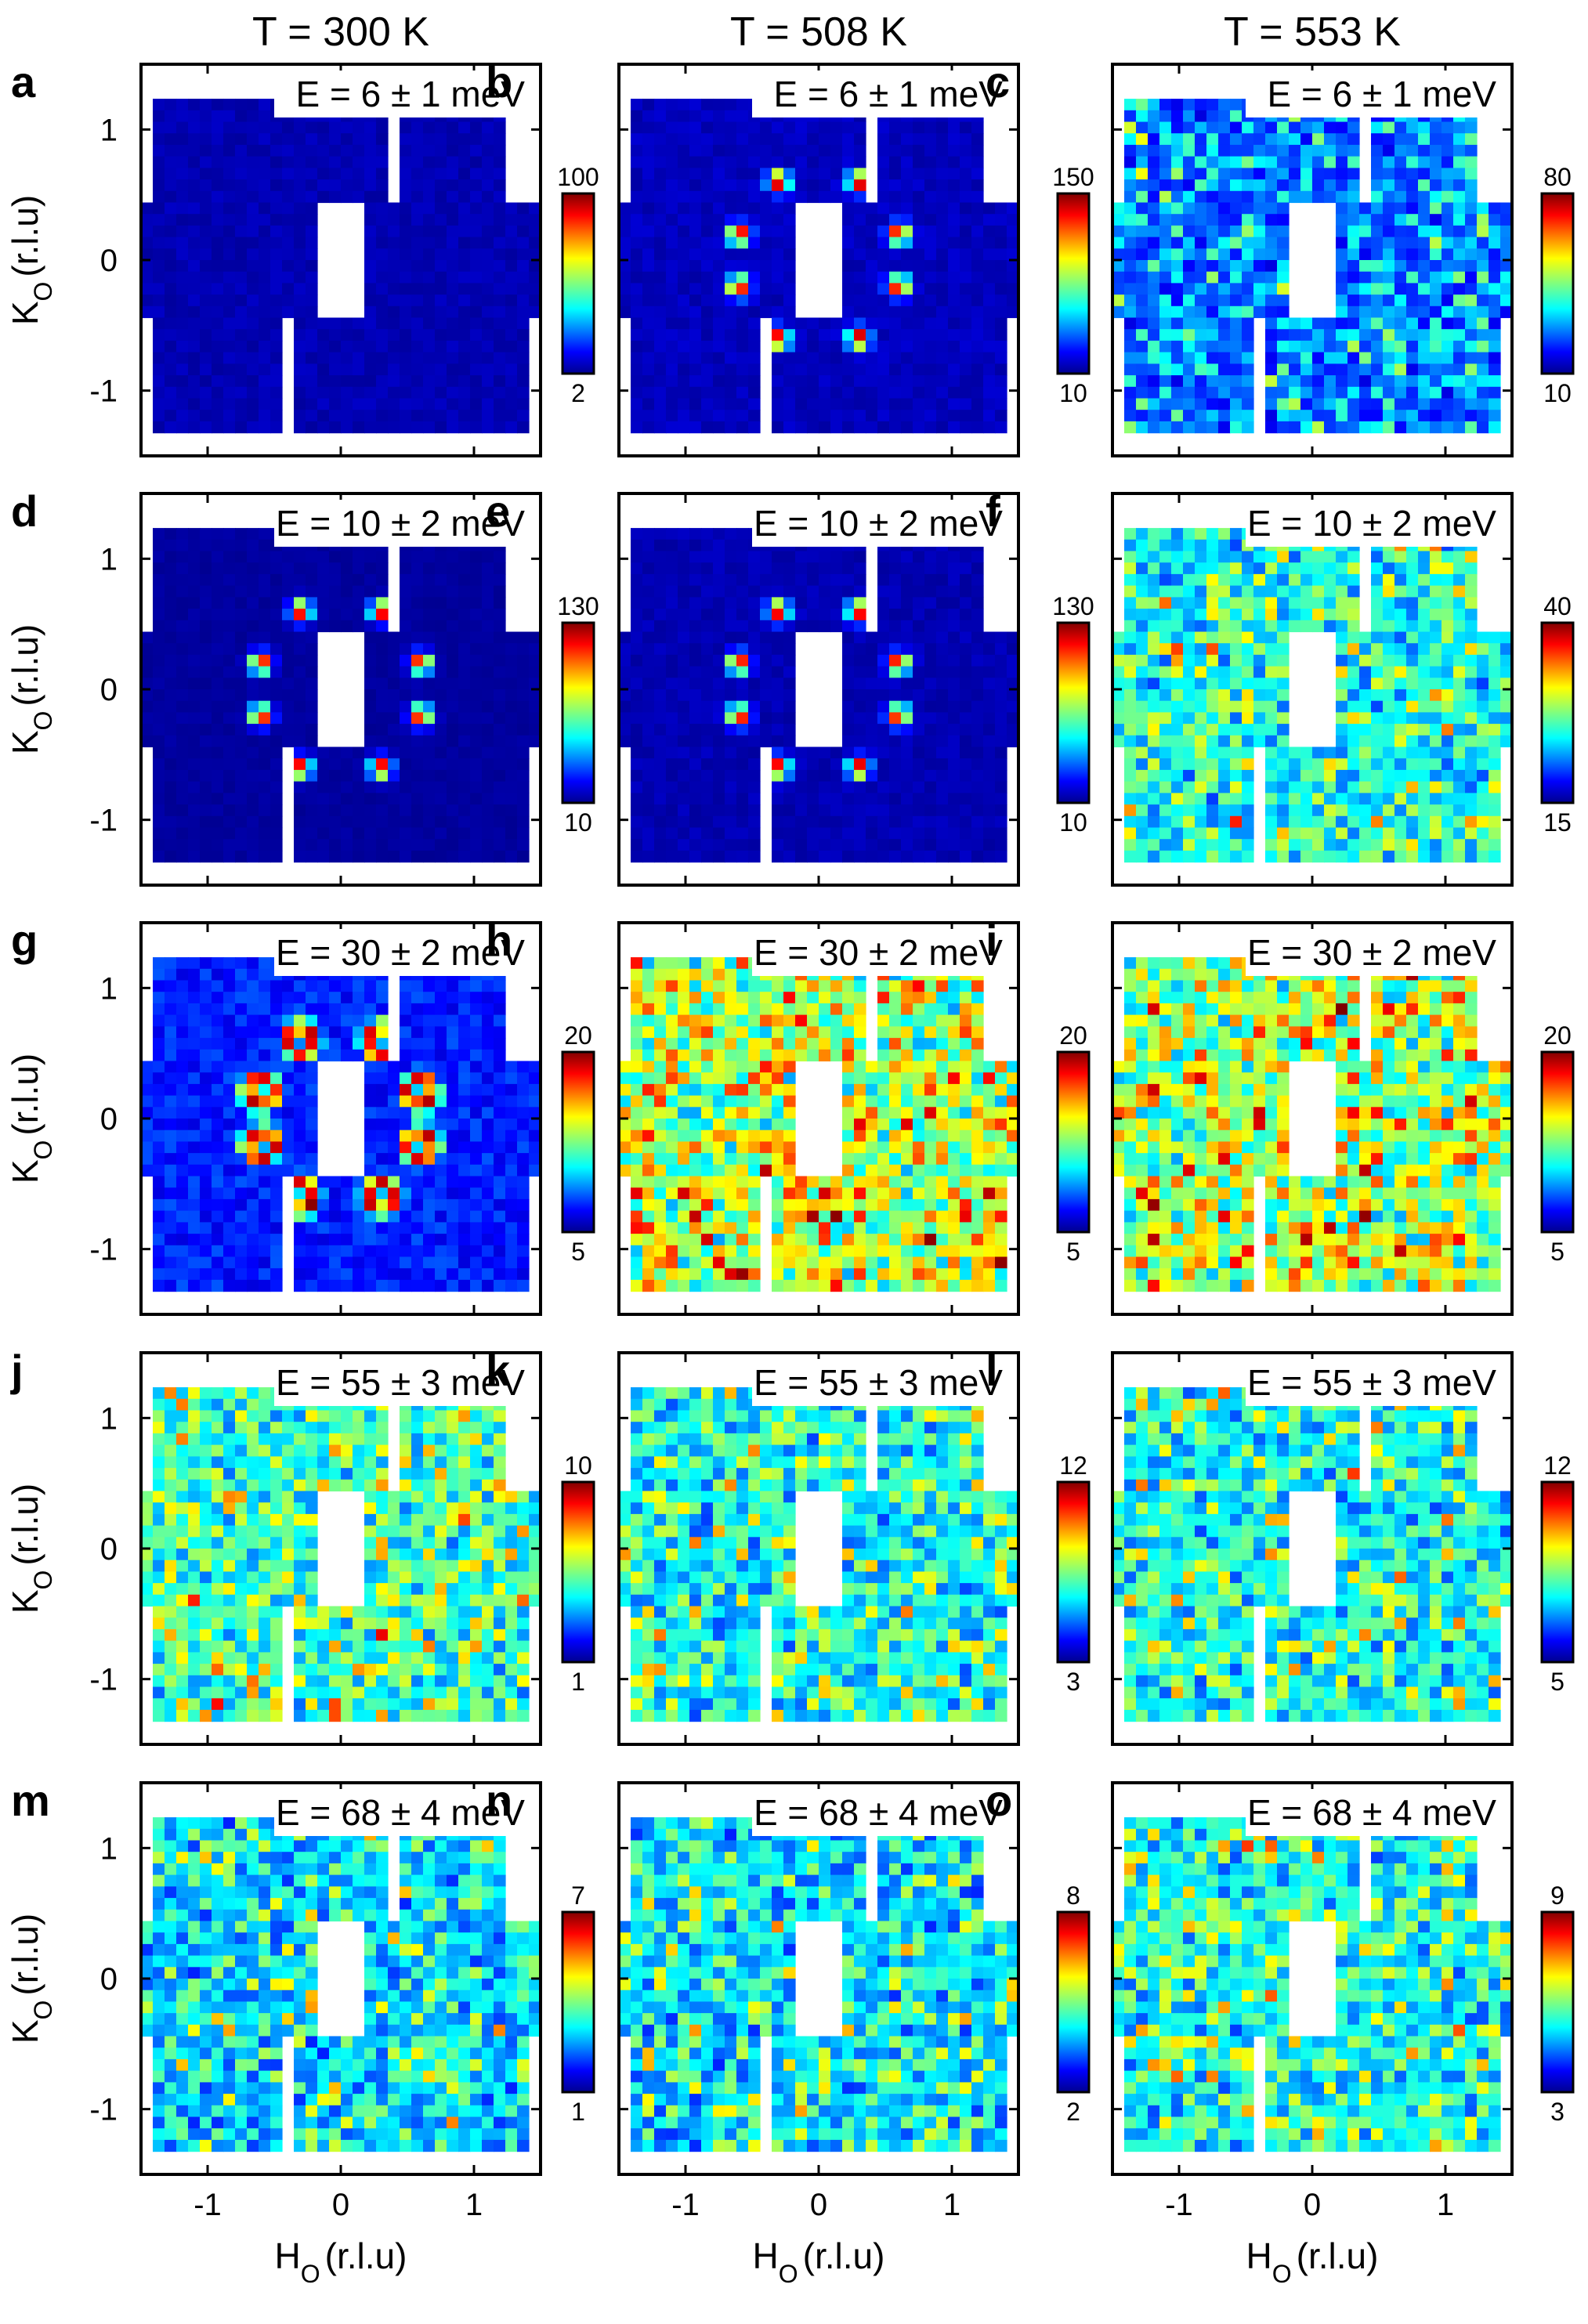 This screenshot has width=1588, height=2324. What do you see at coordinates (578, 1465) in the screenshot?
I see `colorbar-max: 10` at bounding box center [578, 1465].